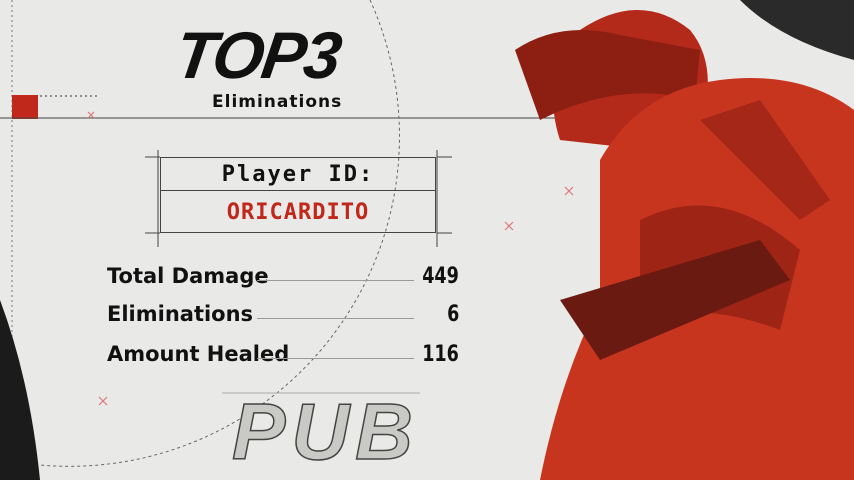 The image size is (854, 480). What do you see at coordinates (20, 390) in the screenshot?
I see `dark-shape-left` at bounding box center [20, 390].